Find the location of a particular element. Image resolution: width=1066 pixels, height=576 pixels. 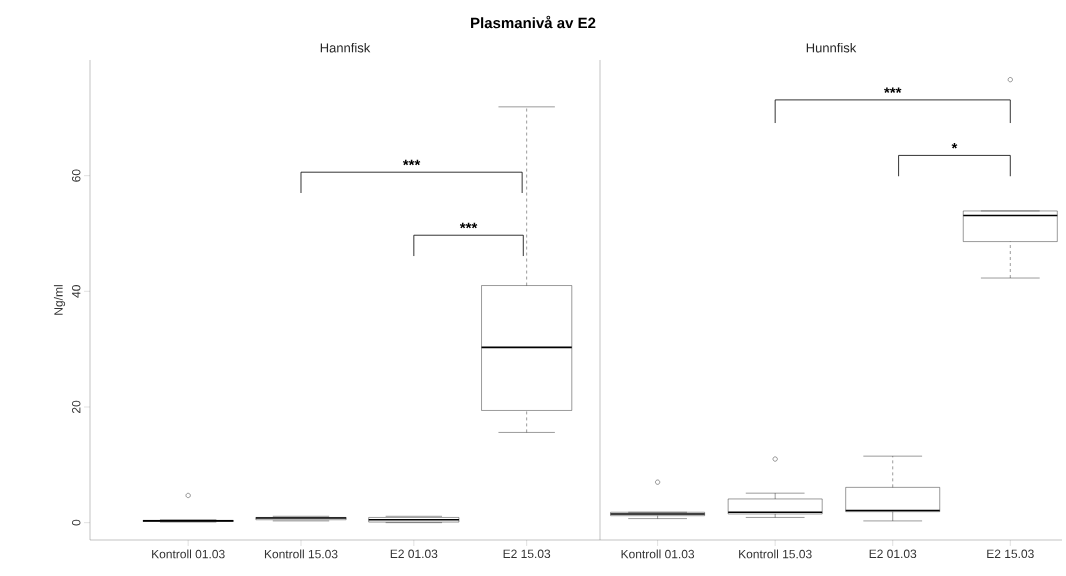

chart-subtitle: Hannfisk is located at coordinates (345, 47).